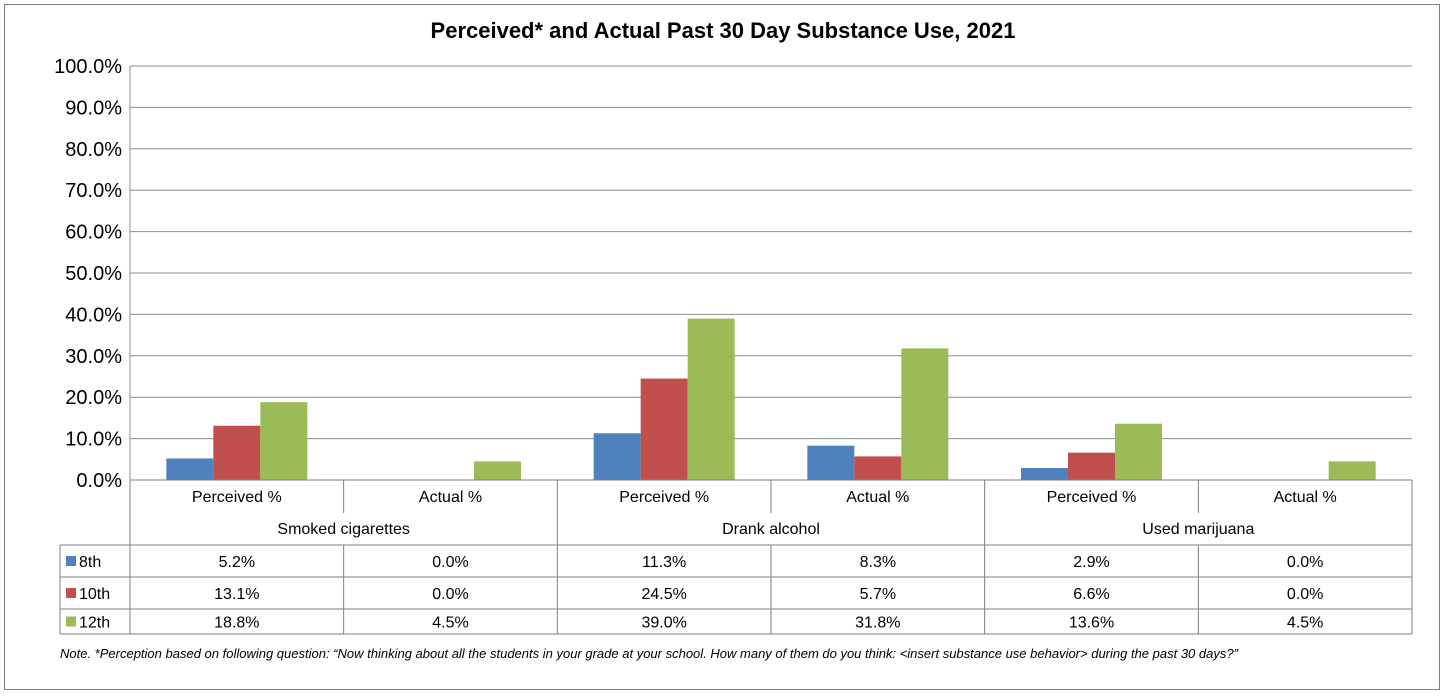 This screenshot has width=1446, height=696. I want to click on data-label: 6.6%, so click(1091, 594).